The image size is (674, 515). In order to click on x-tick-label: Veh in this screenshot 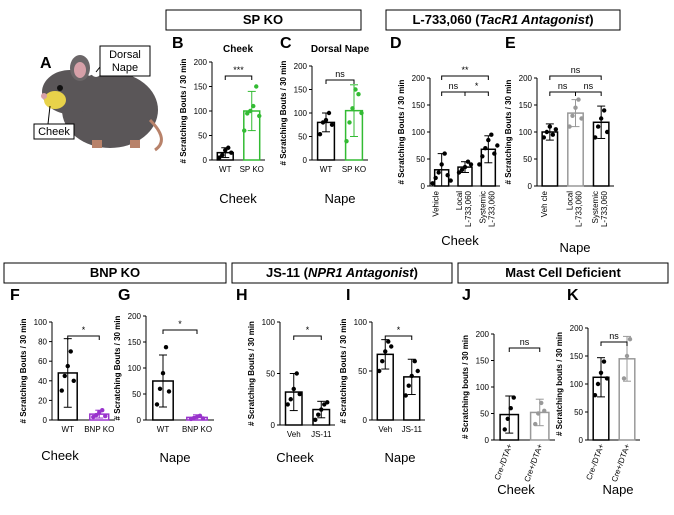, I will do `click(294, 434)`.